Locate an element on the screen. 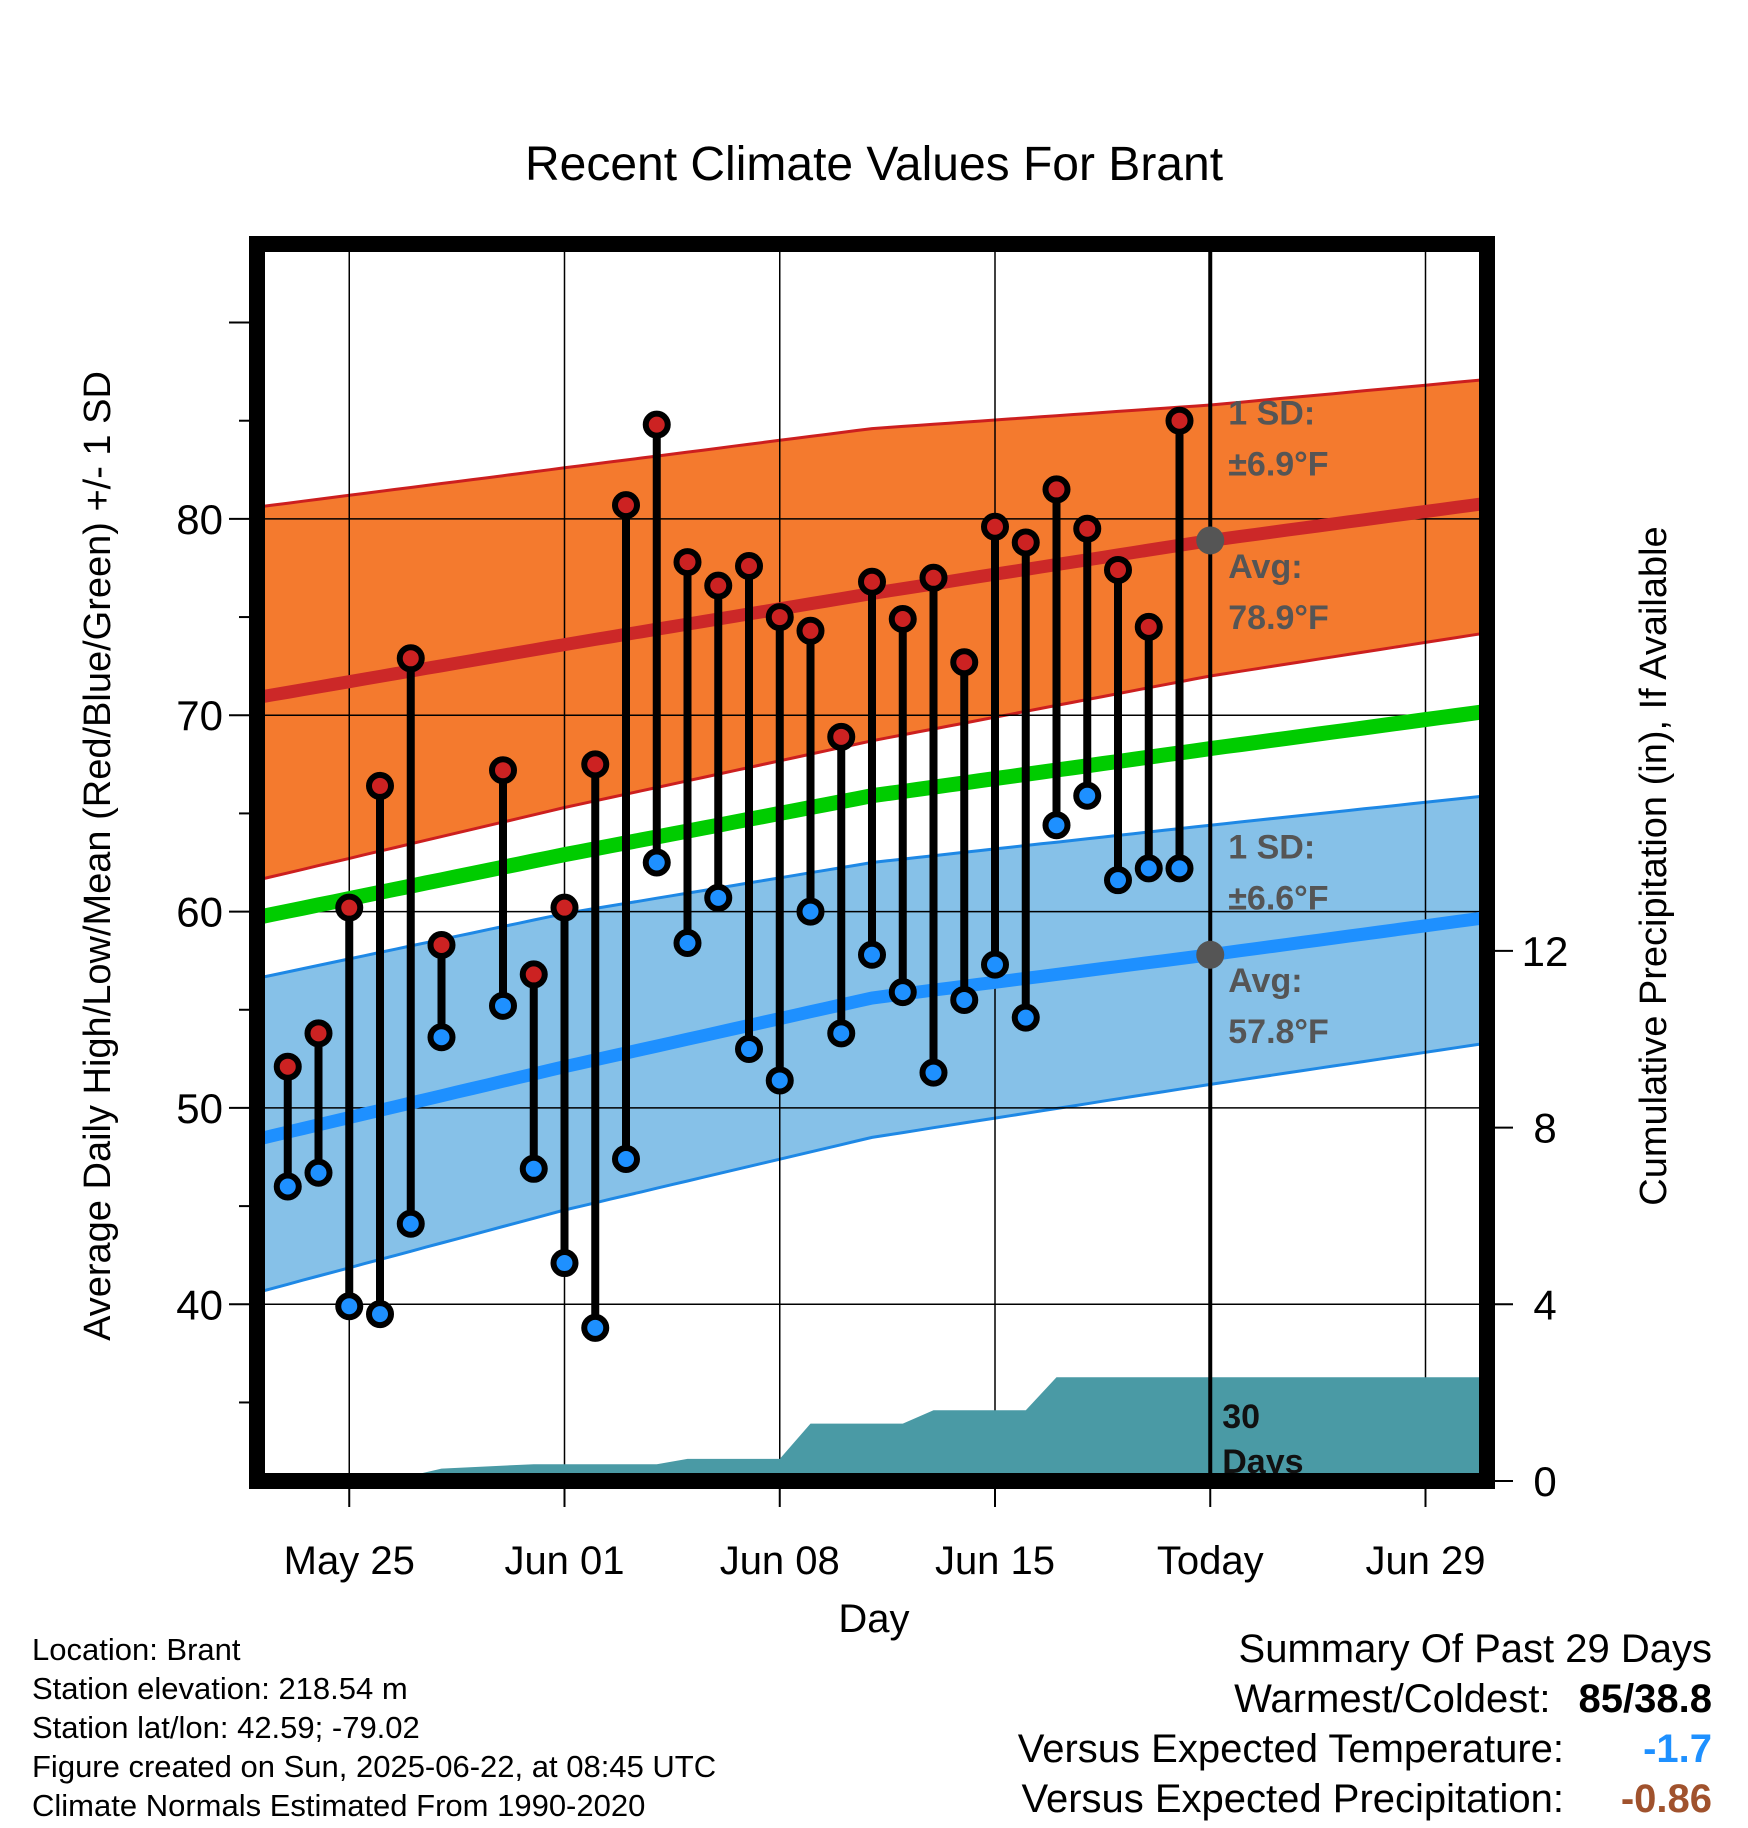  x-axis-label: Day is located at coordinates (873, 1619).